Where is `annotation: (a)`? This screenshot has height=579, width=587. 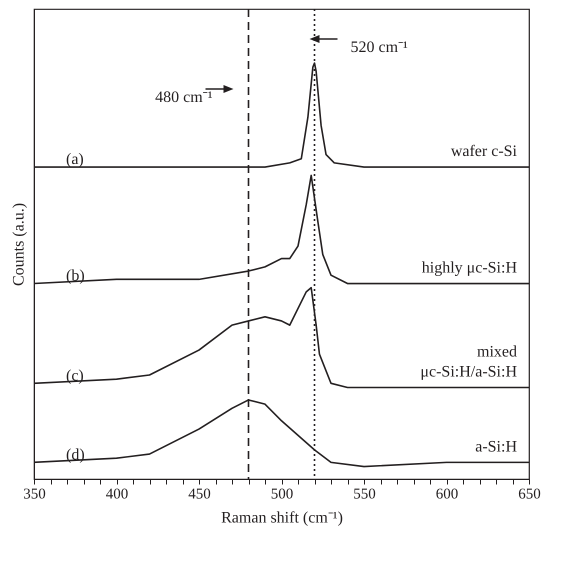
annotation: (a) is located at coordinates (75, 159).